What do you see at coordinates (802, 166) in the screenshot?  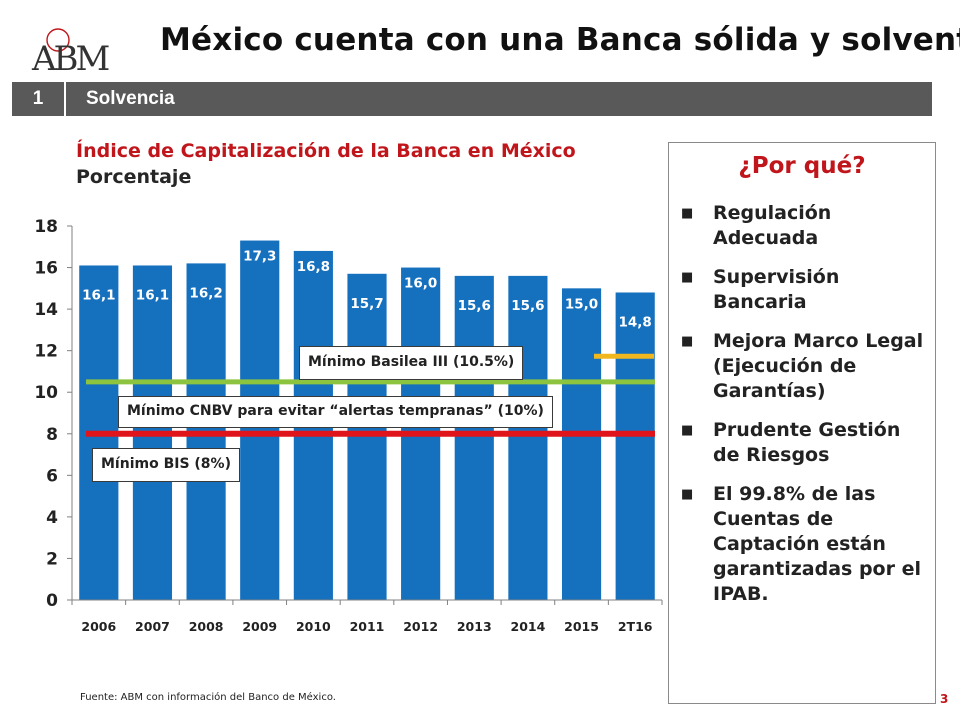 I see `why-title: ¿Por qué?` at bounding box center [802, 166].